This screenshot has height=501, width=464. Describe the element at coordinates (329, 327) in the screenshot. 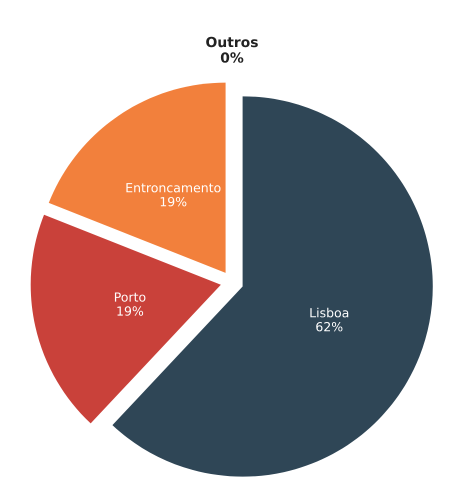

I see `data-label: 62%` at that location.